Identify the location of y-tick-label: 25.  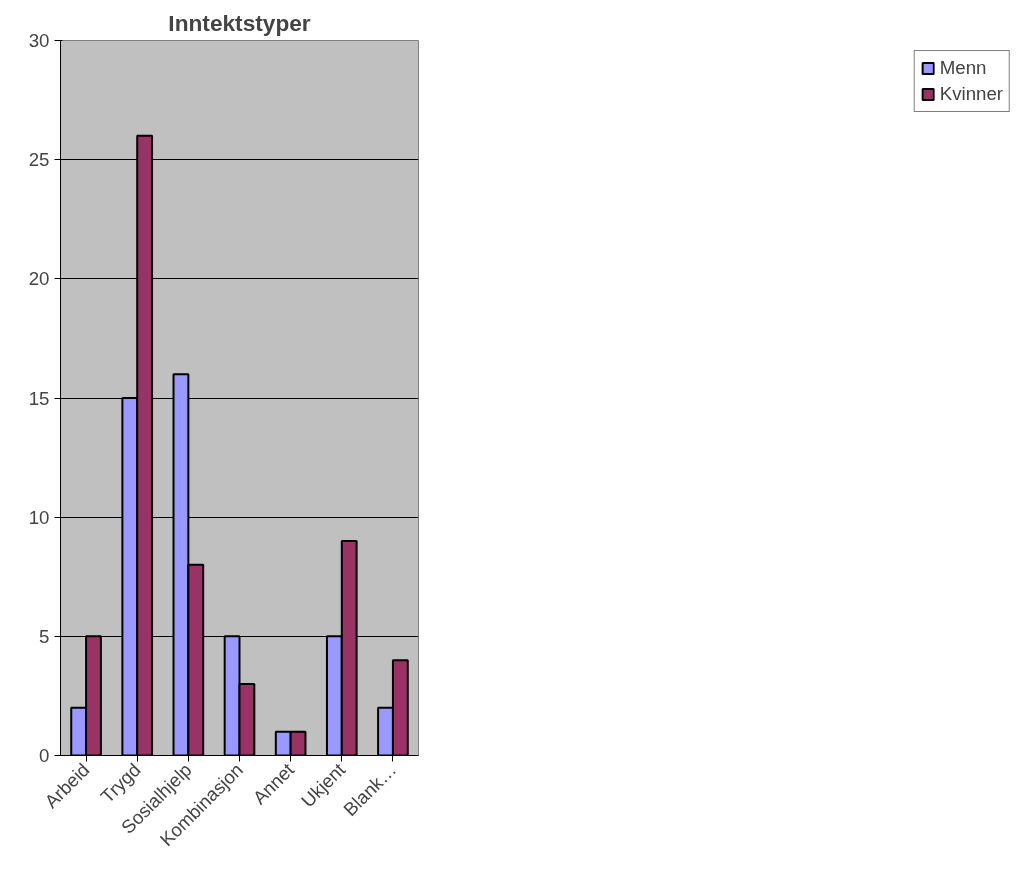
(39, 160).